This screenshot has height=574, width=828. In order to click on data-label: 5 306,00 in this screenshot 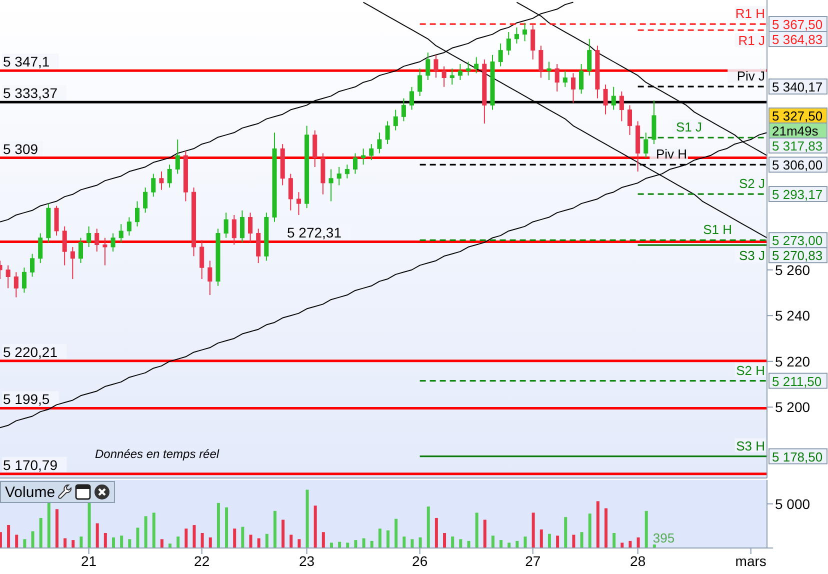, I will do `click(797, 165)`.